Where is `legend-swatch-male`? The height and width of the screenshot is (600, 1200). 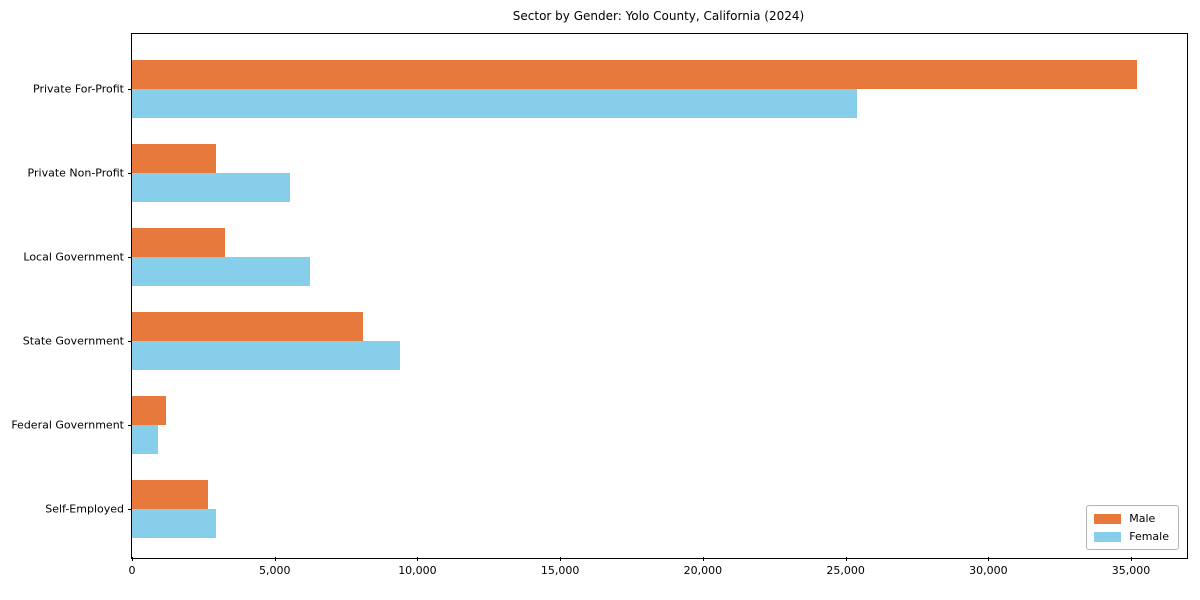
legend-swatch-male is located at coordinates (1108, 518).